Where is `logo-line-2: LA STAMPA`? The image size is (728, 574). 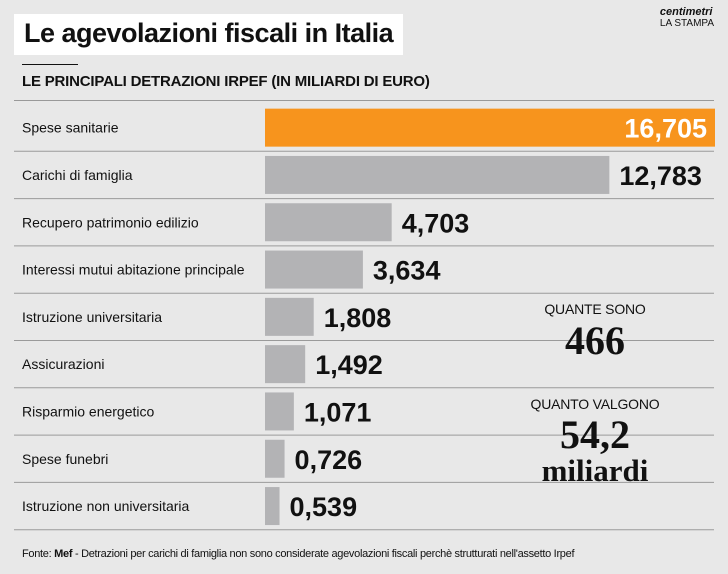
logo-line-2: LA STAMPA is located at coordinates (686, 23).